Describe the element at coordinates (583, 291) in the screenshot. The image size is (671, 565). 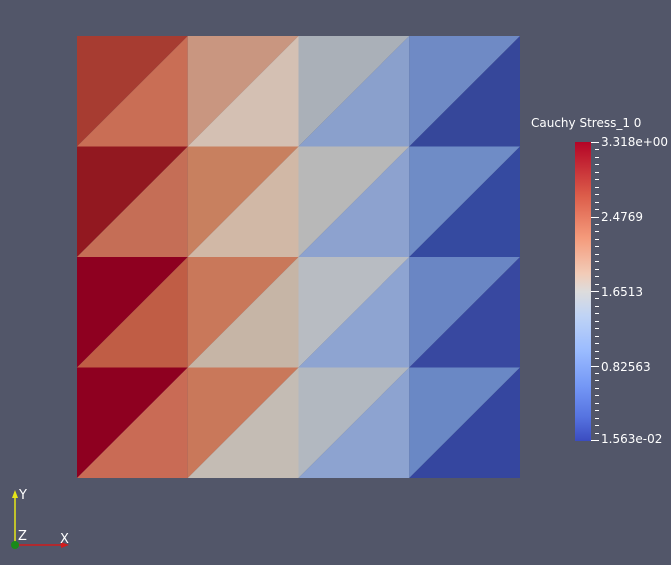
I see `colorbar` at that location.